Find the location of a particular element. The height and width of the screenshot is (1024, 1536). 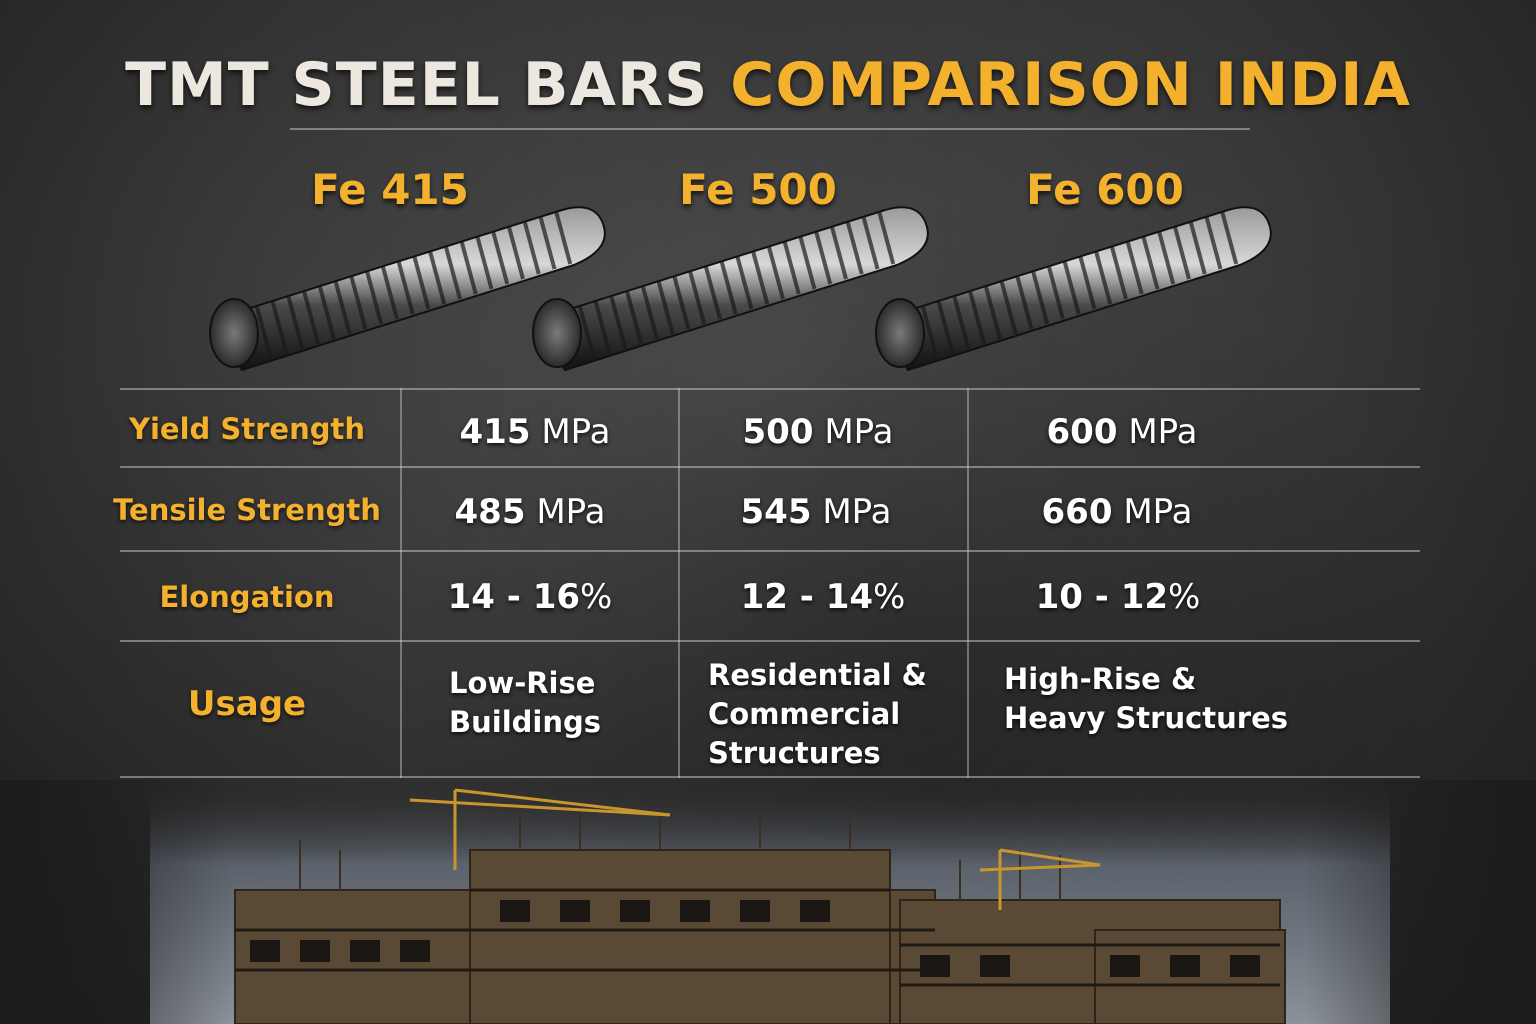

rebar-images is located at coordinates (740, 288).